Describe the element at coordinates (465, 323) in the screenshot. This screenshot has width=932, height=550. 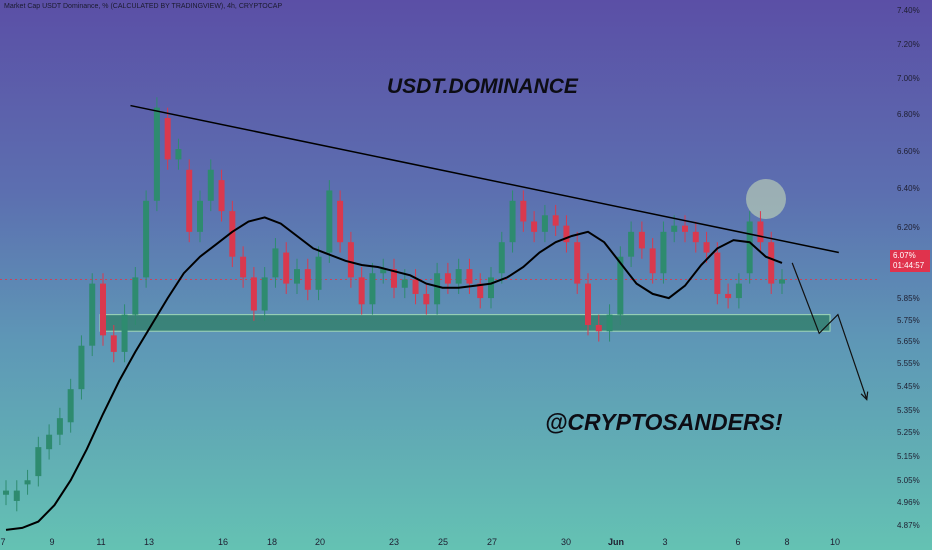
I see `support-zone` at that location.